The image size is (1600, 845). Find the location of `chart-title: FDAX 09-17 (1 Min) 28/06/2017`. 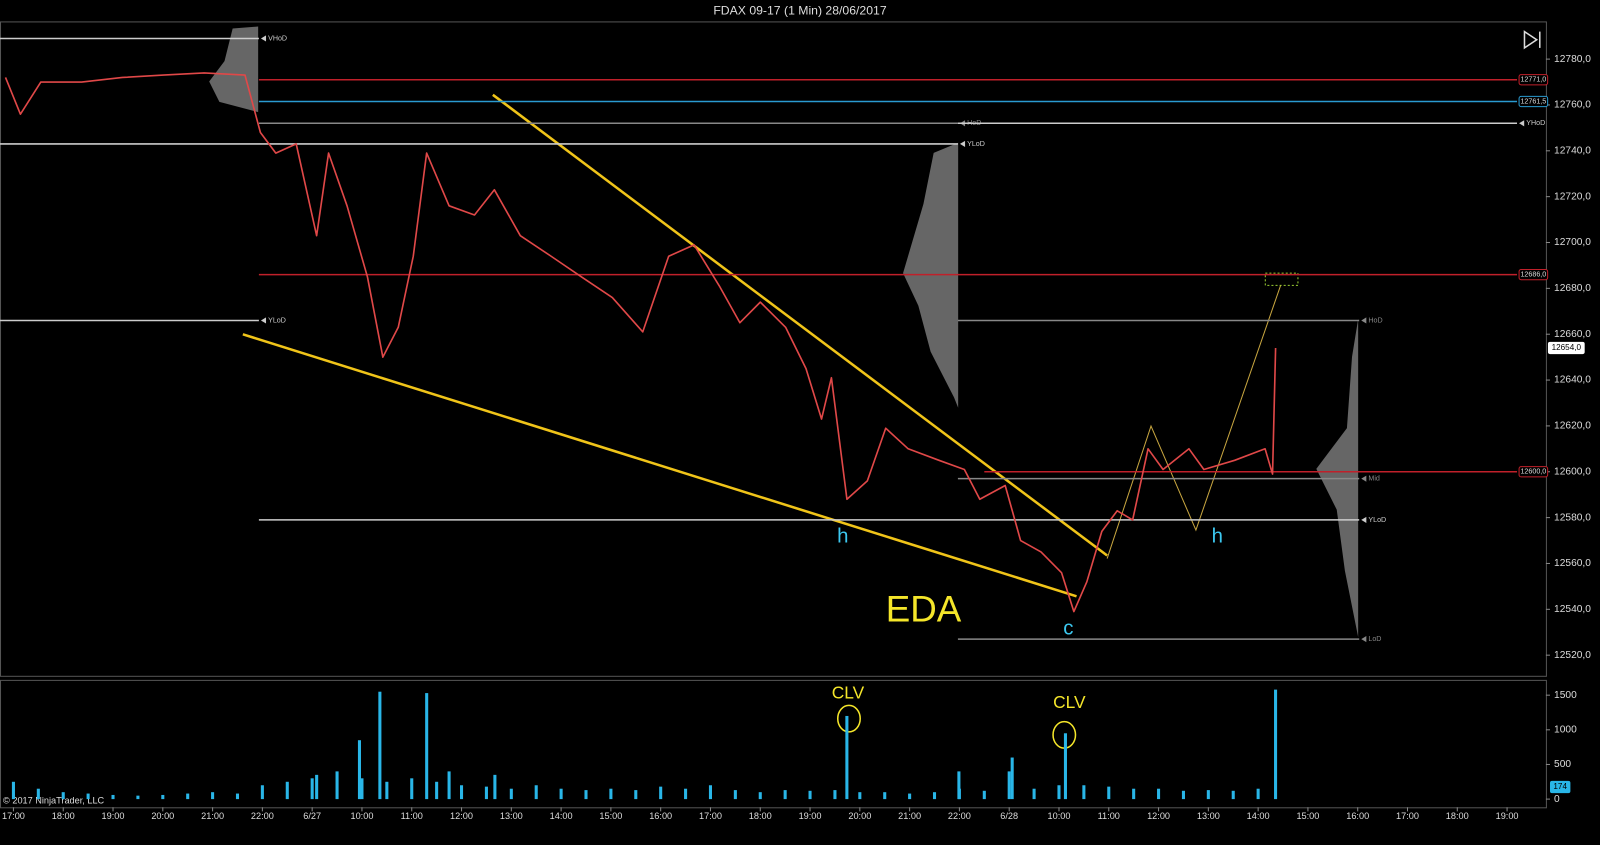

chart-title: FDAX 09-17 (1 Min) 28/06/2017 is located at coordinates (799, 10).